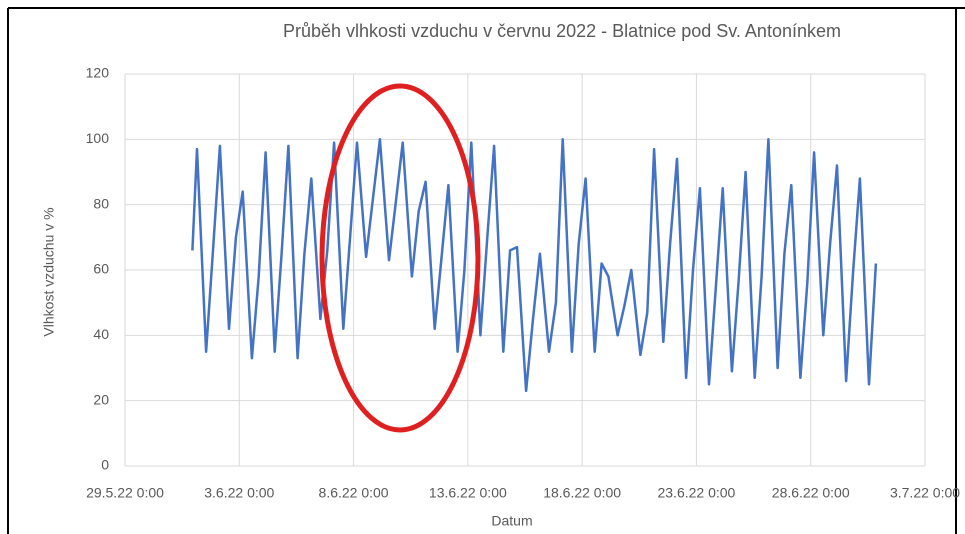 The image size is (965, 534). I want to click on x-tick-label: 3.7.22 0:00, so click(925, 493).